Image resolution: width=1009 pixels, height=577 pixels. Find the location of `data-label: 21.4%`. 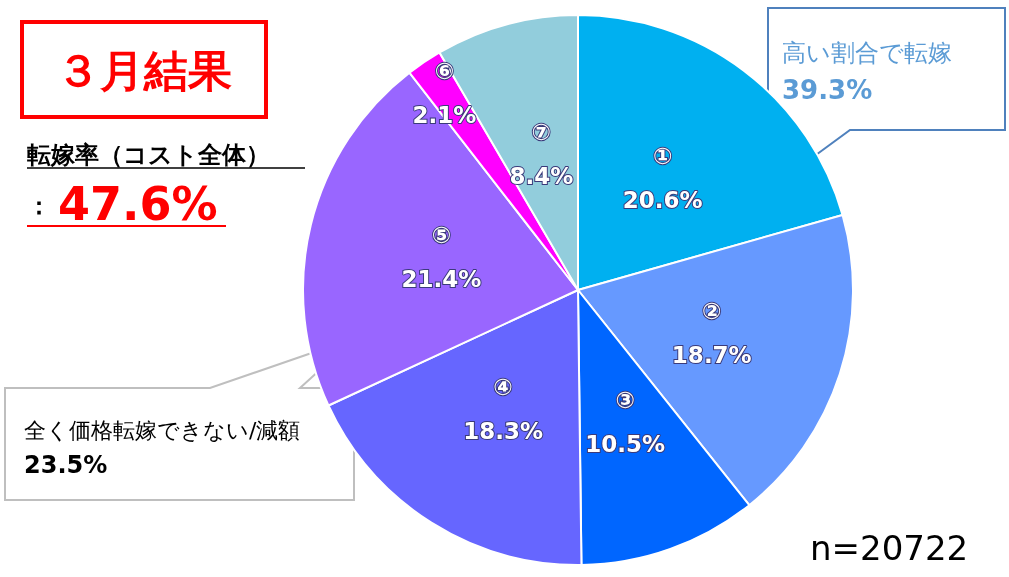

data-label: 21.4% is located at coordinates (441, 278).